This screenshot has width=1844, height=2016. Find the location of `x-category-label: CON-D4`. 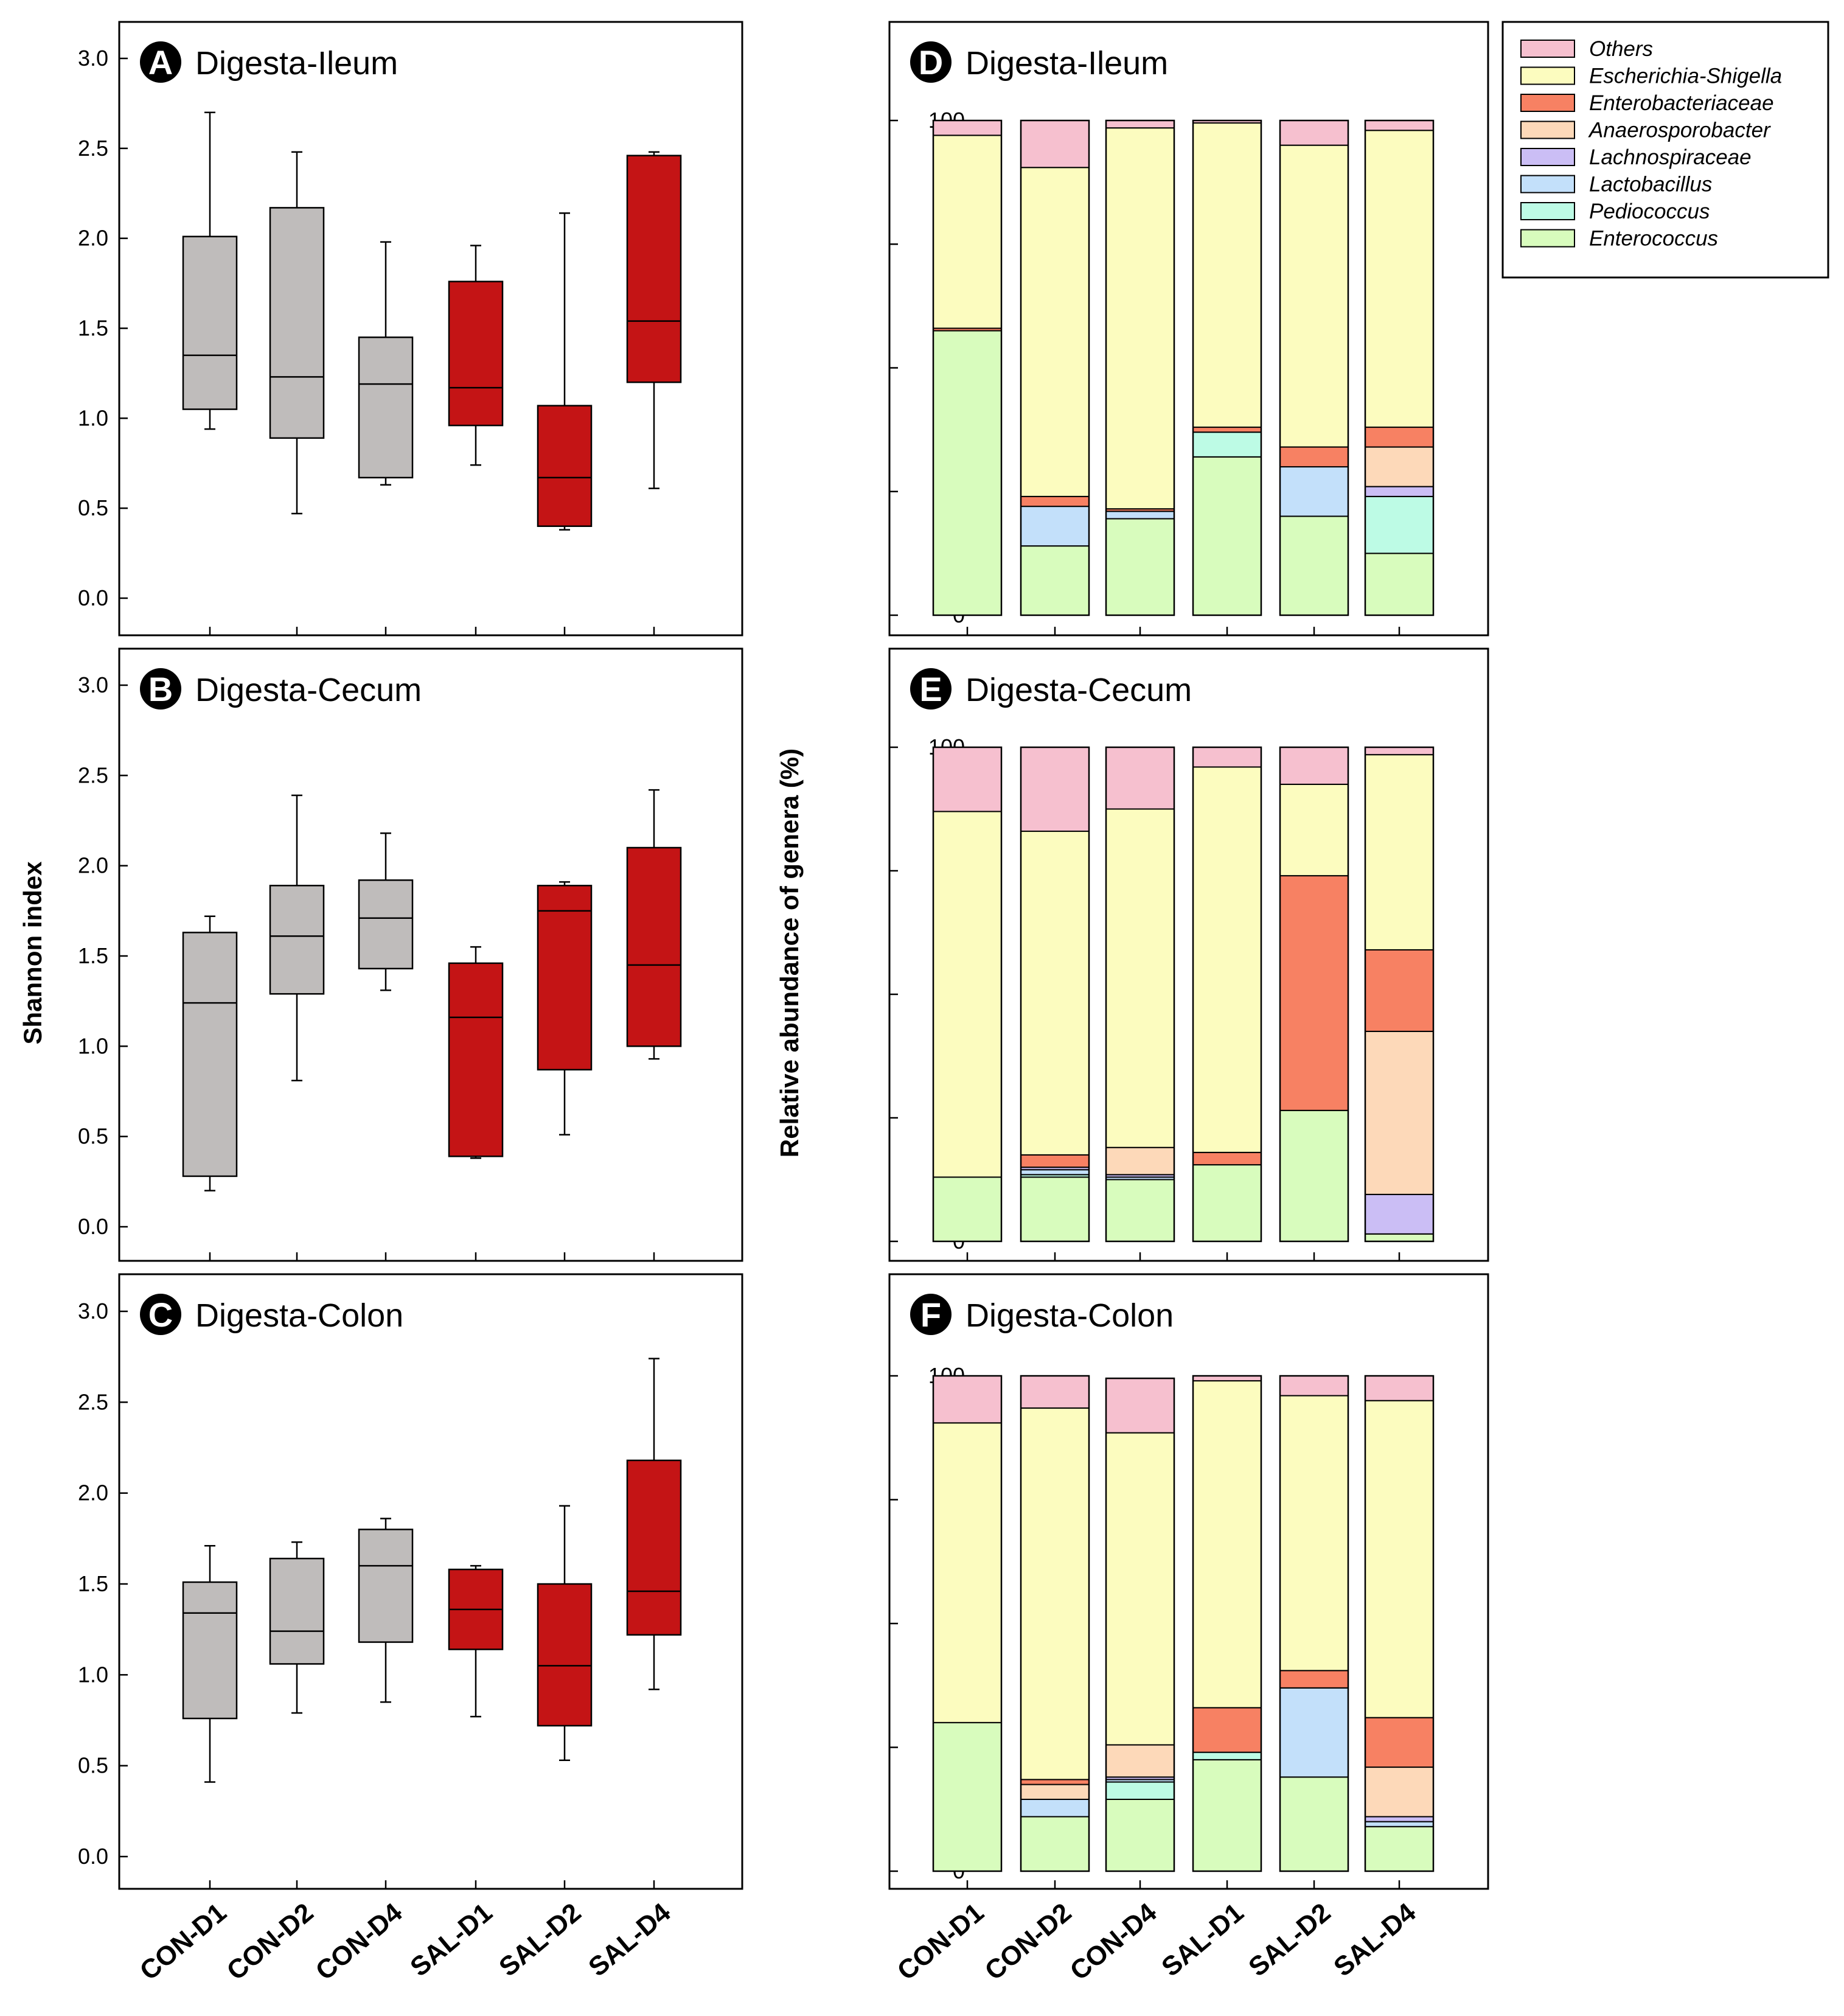

x-category-label: CON-D4 is located at coordinates (1114, 1941).